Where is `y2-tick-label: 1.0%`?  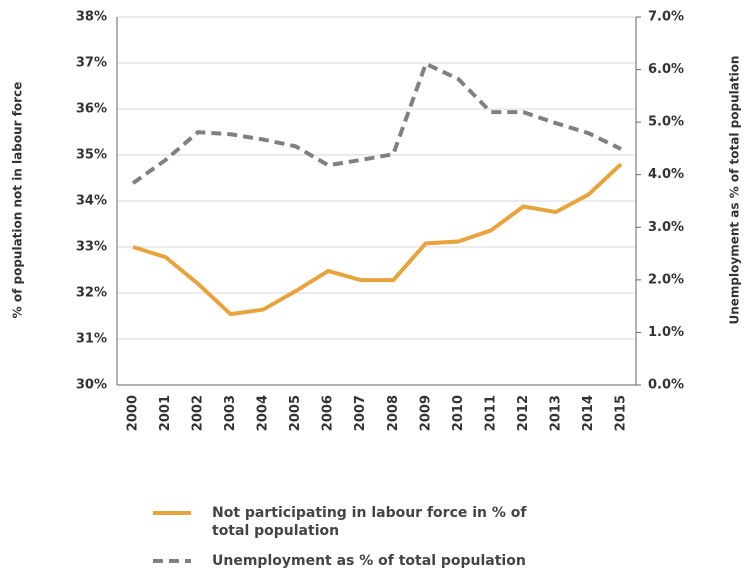 y2-tick-label: 1.0% is located at coordinates (666, 332).